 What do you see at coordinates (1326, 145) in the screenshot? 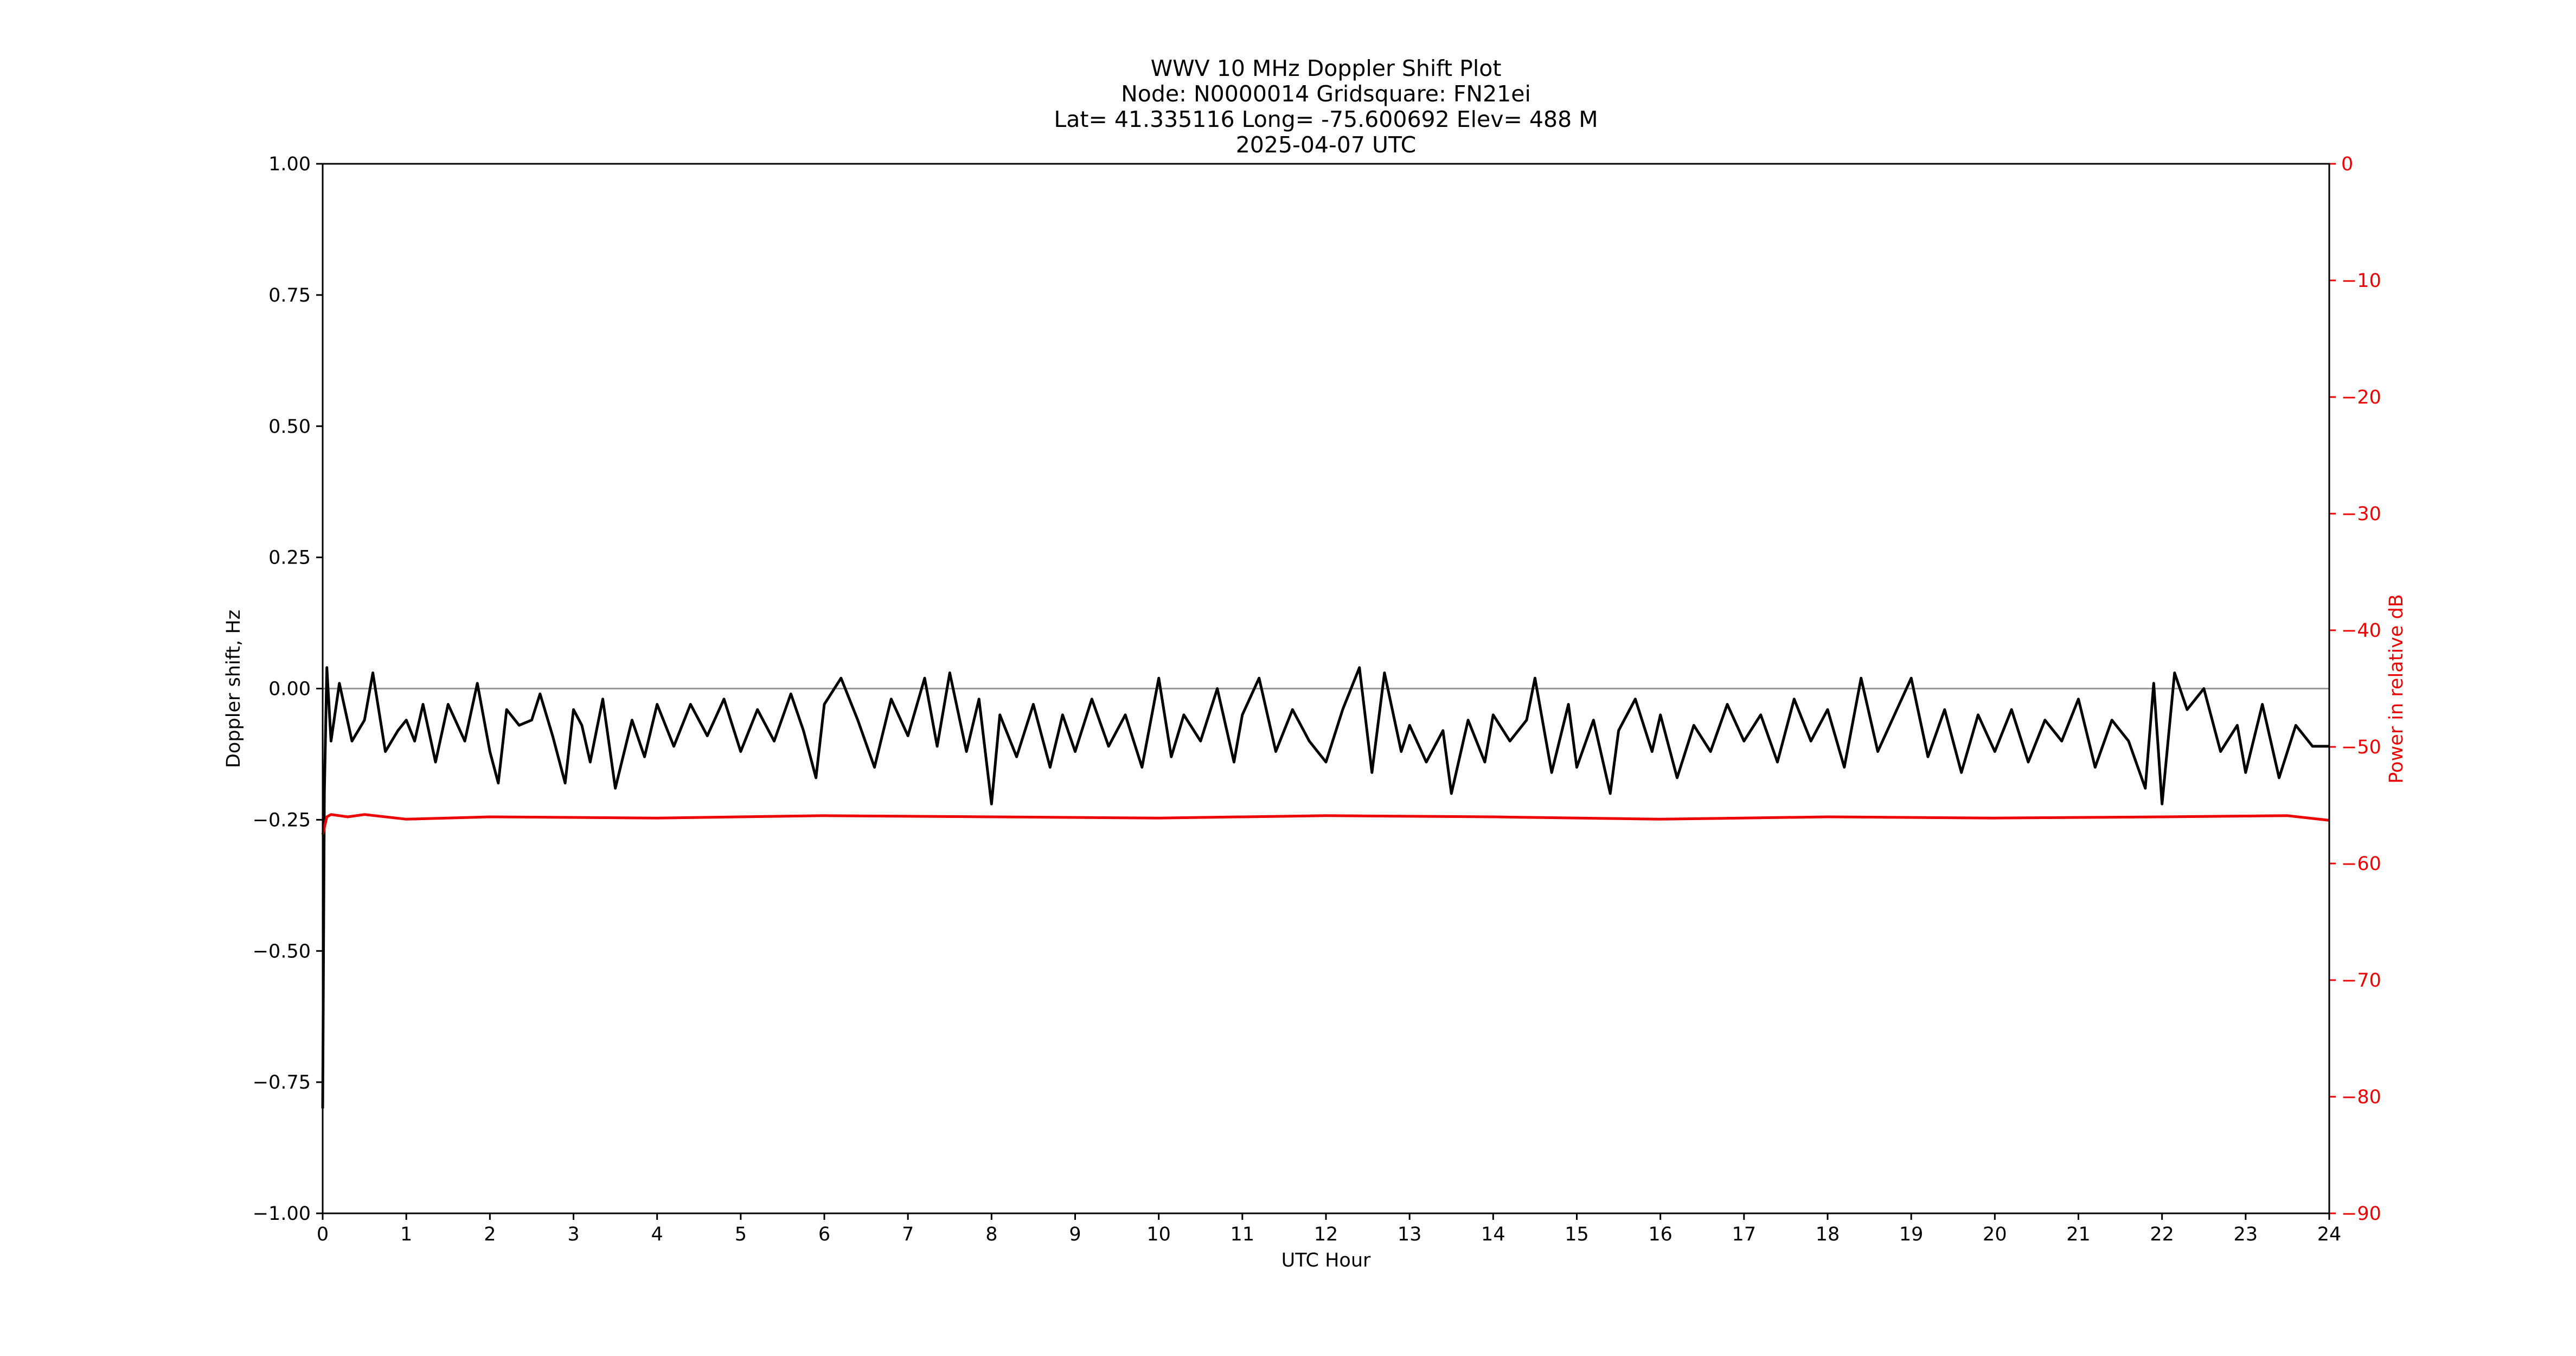
I see `chart-title-line-4: 2025-04-07 UTC` at bounding box center [1326, 145].